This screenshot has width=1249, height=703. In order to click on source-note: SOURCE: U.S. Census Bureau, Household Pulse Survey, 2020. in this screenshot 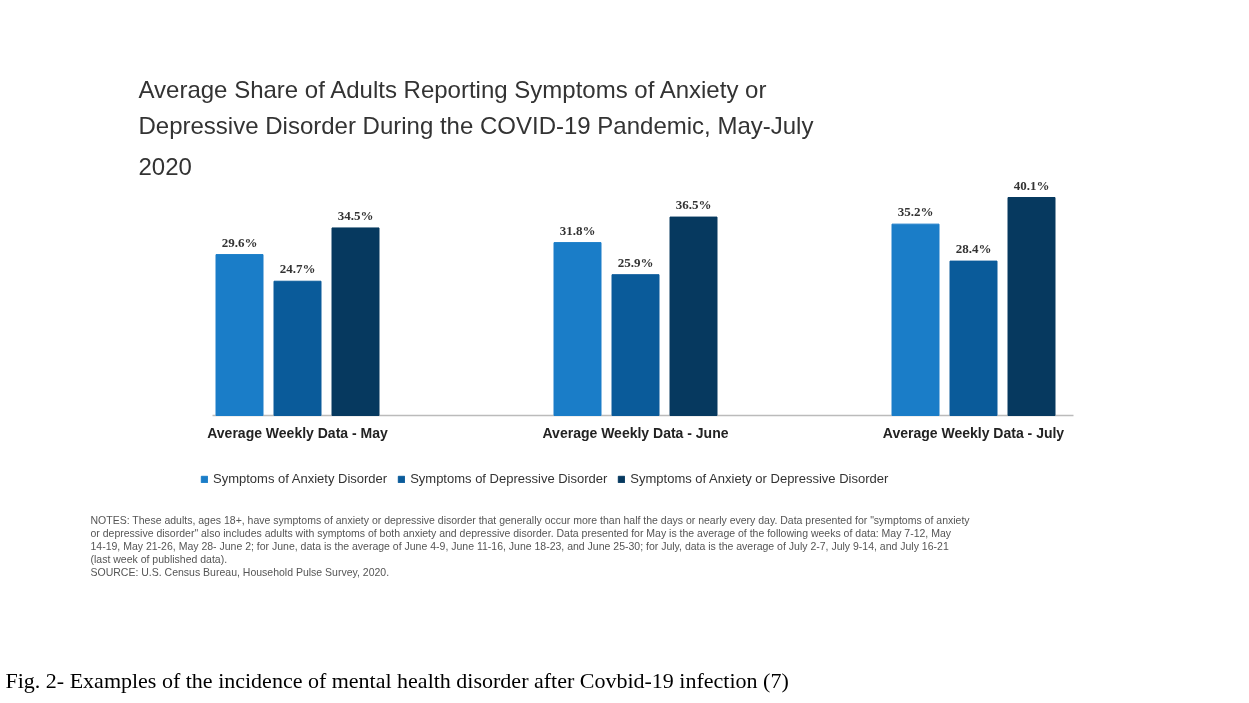, I will do `click(240, 571)`.